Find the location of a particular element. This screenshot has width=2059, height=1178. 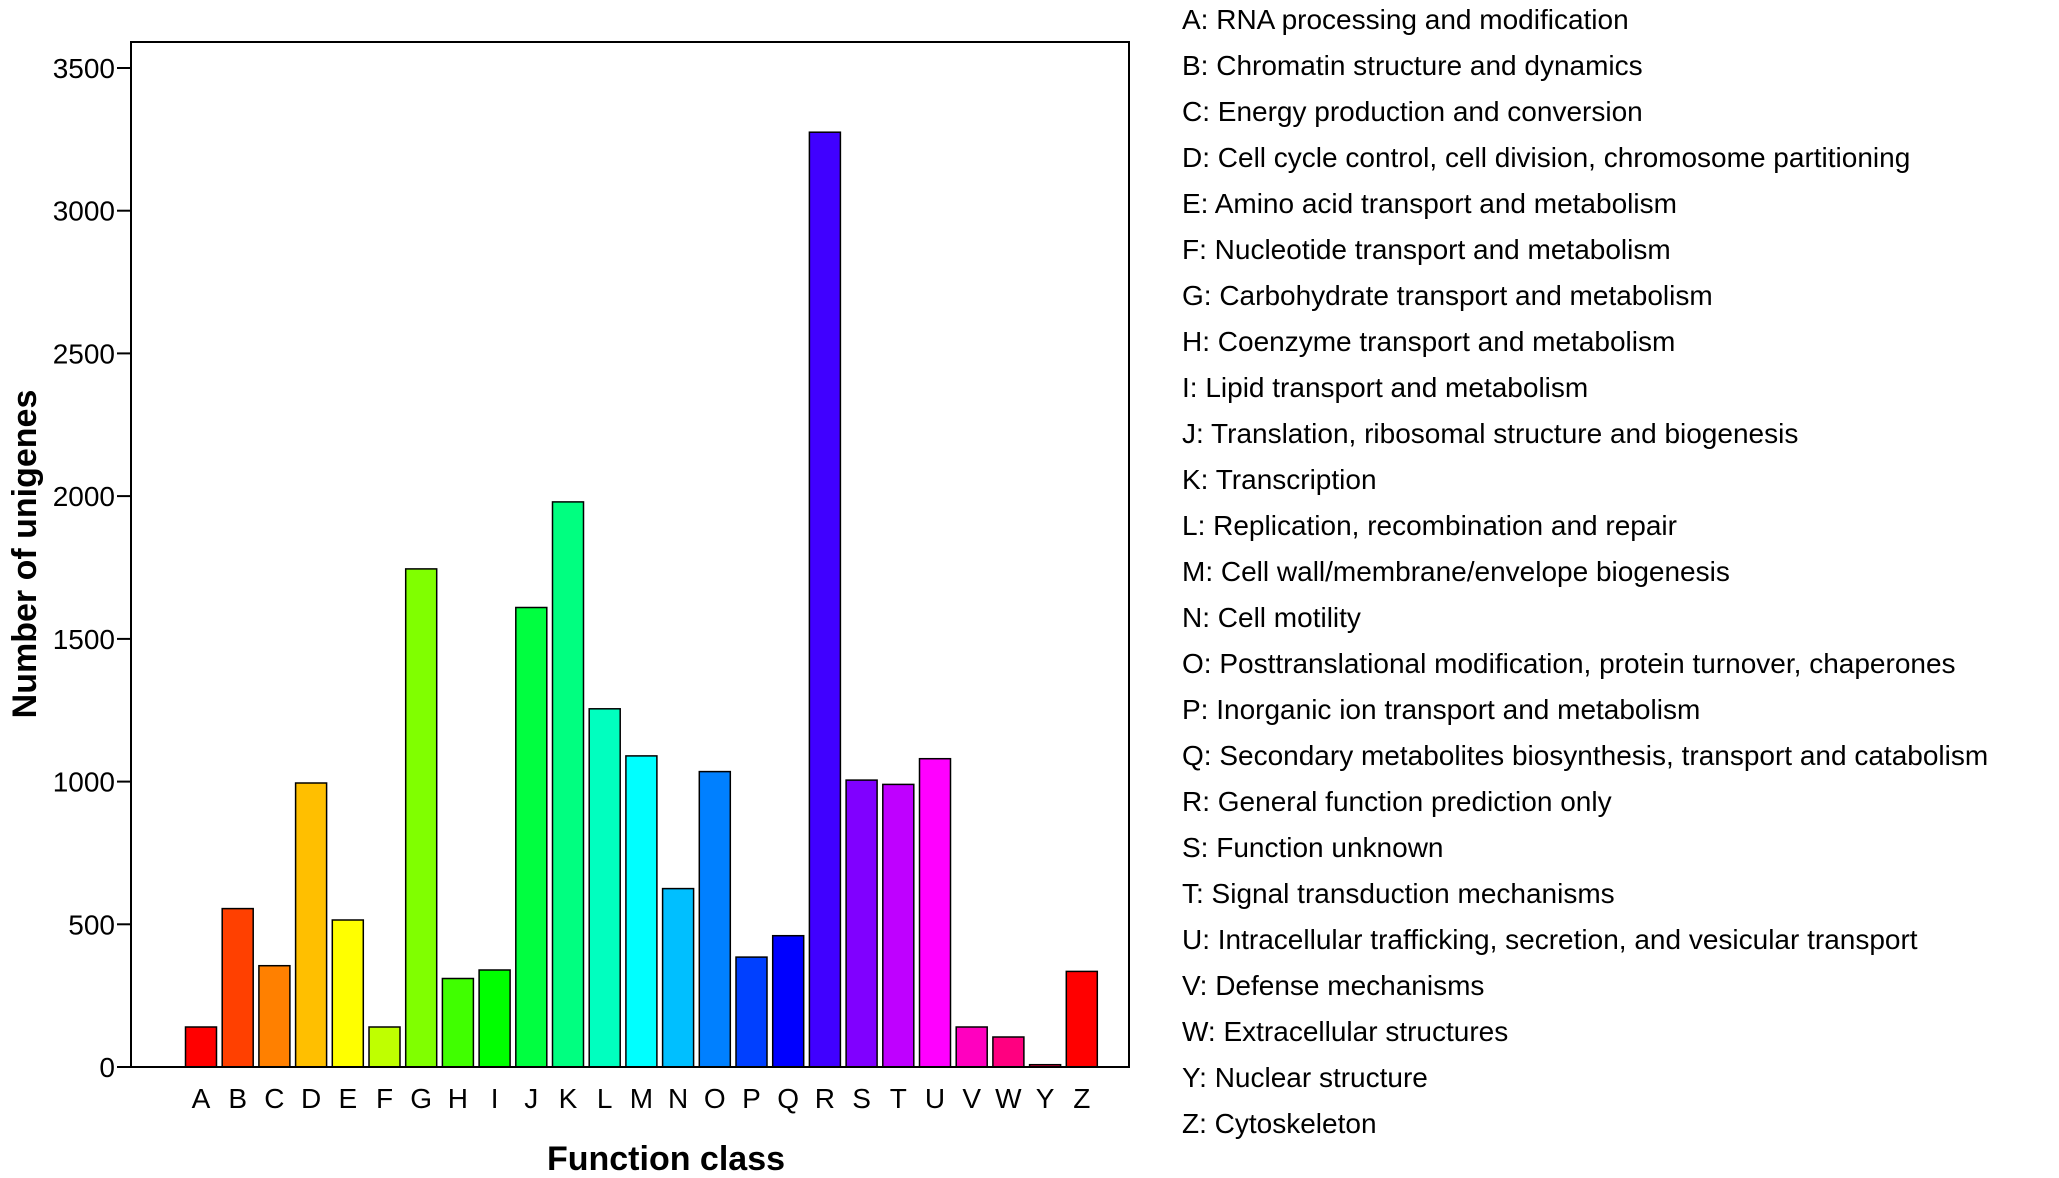

bar-Z is located at coordinates (1082, 1019).